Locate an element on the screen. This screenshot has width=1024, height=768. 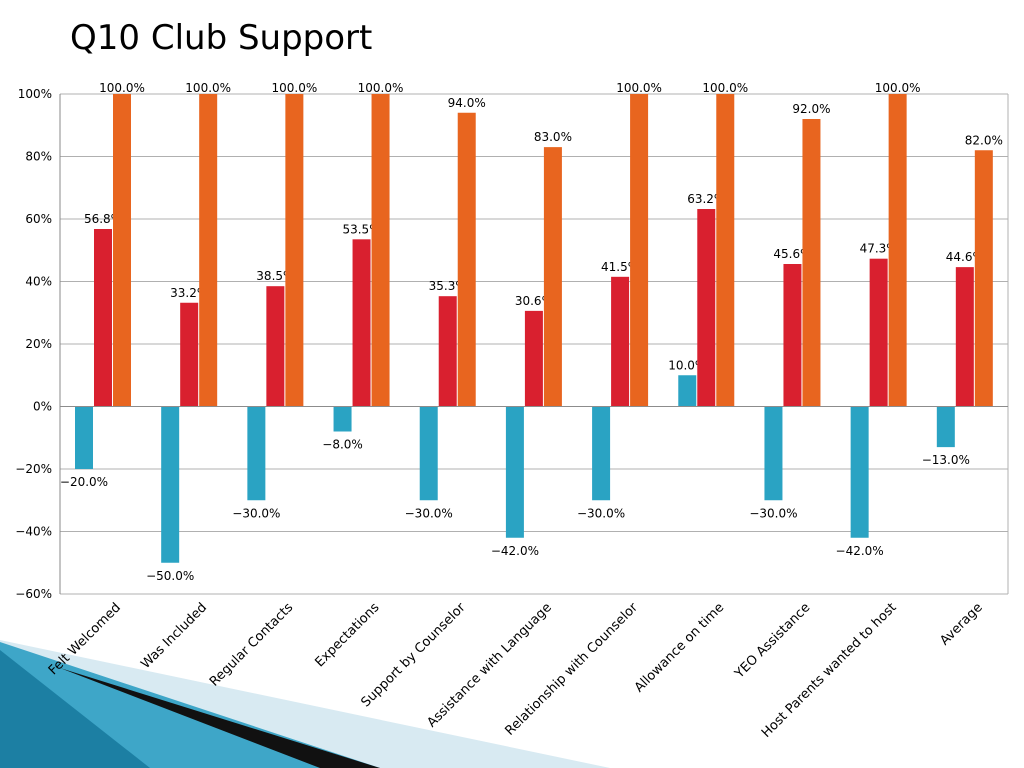
y-tick-label: 20% is located at coordinates (38, 344).